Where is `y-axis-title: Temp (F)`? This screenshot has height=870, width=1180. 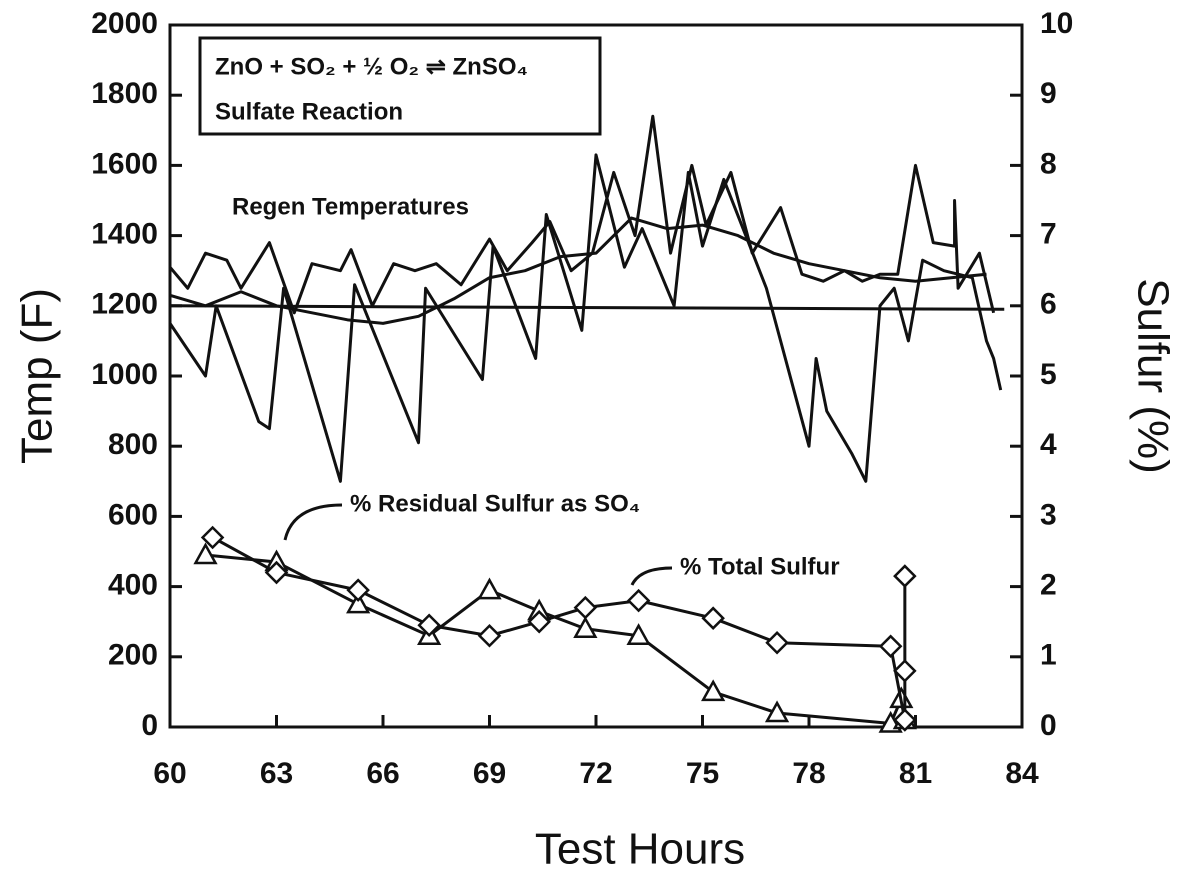
y-axis-title: Temp (F) is located at coordinates (37, 376).